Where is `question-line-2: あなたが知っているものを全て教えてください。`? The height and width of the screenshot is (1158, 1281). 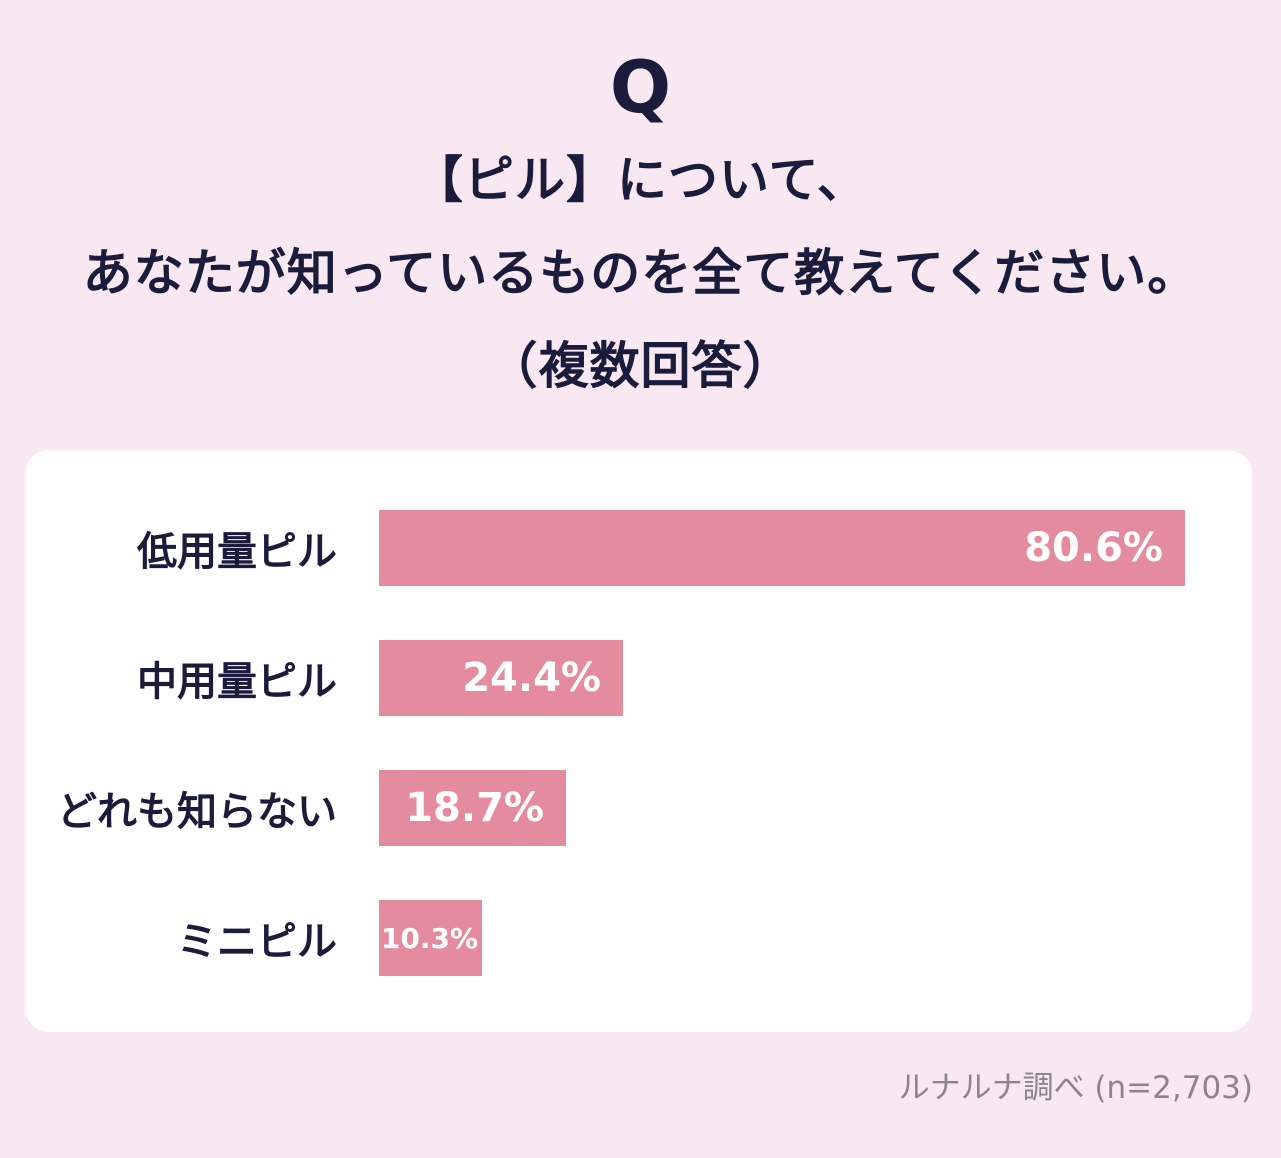
question-line-2: あなたが知っているものを全て教えてください。 is located at coordinates (640, 273).